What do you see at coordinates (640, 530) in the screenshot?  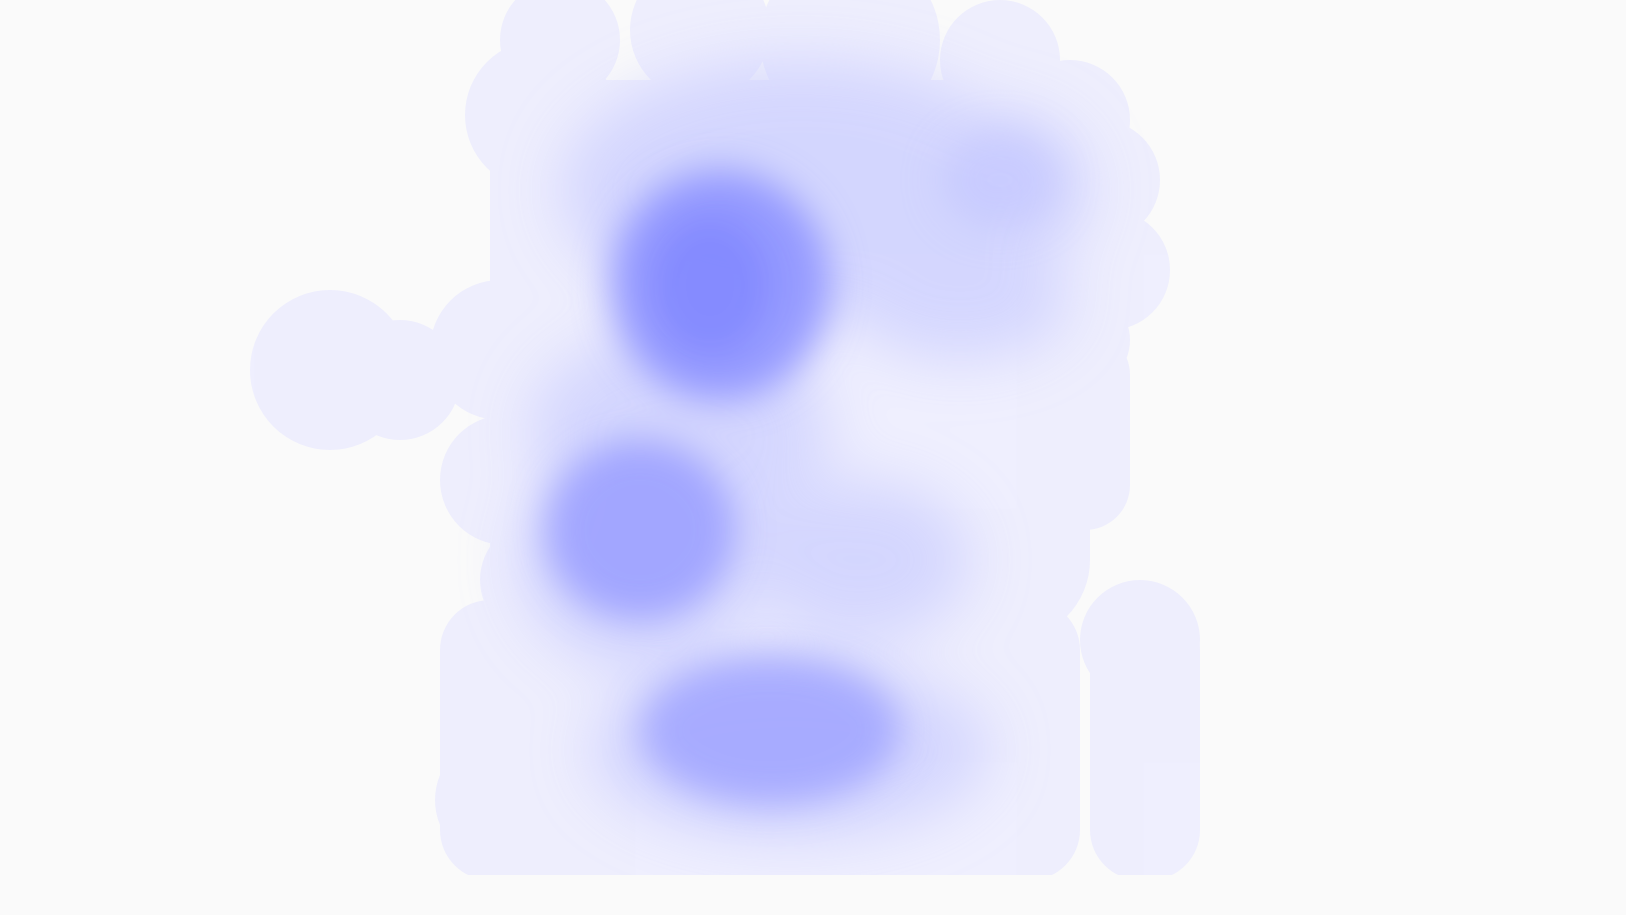 I see `middle-hotspot` at bounding box center [640, 530].